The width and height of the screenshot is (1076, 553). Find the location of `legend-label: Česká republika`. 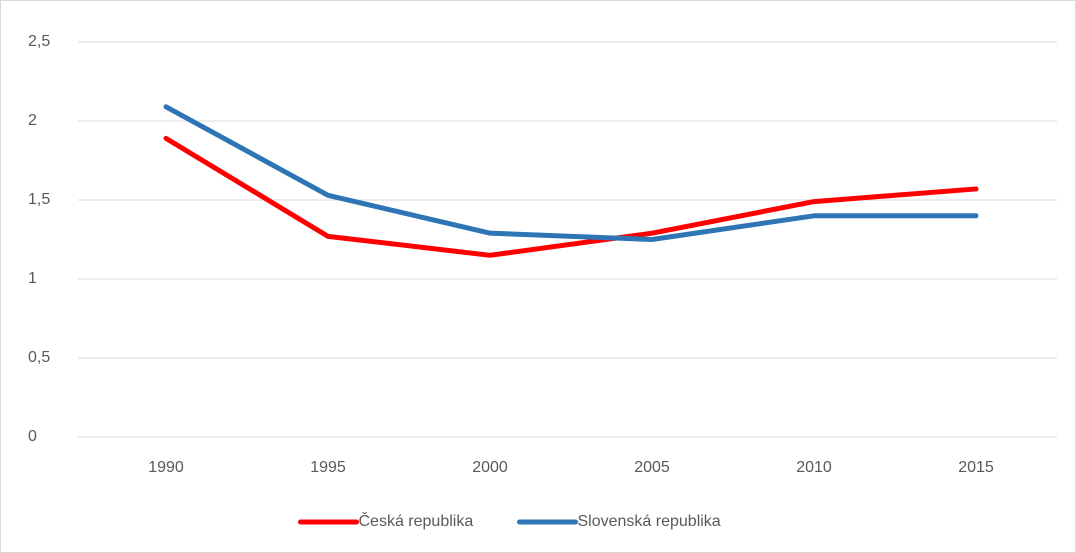

legend-label: Česká republika is located at coordinates (416, 520).